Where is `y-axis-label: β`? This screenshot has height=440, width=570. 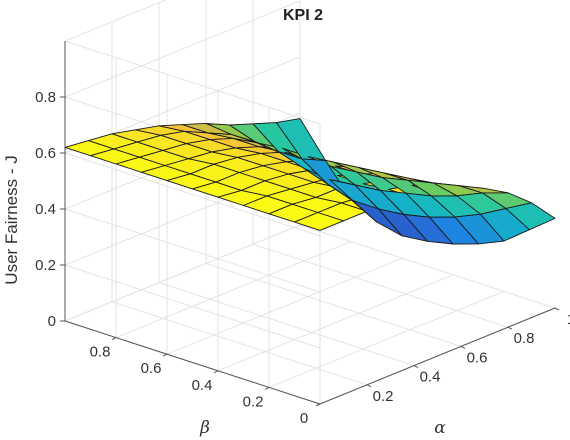 y-axis-label: β is located at coordinates (204, 428).